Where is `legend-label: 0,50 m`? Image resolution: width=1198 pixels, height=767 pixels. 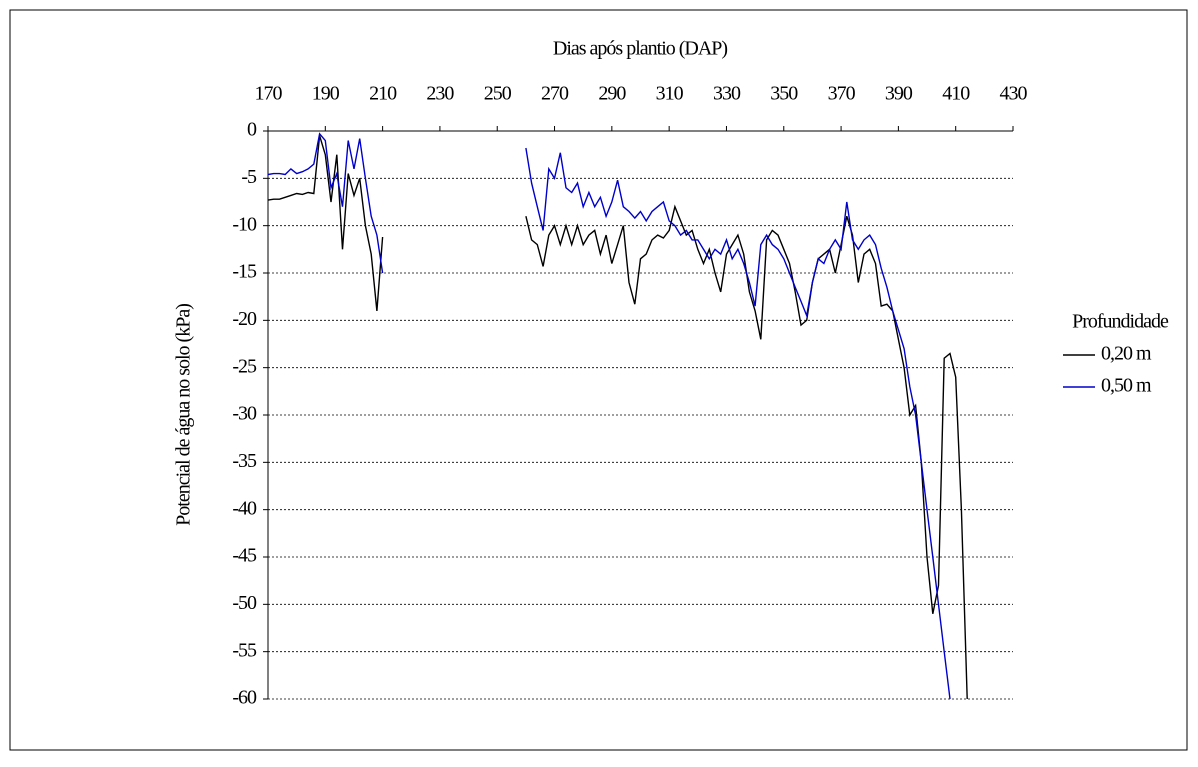
legend-label: 0,50 m is located at coordinates (1126, 386).